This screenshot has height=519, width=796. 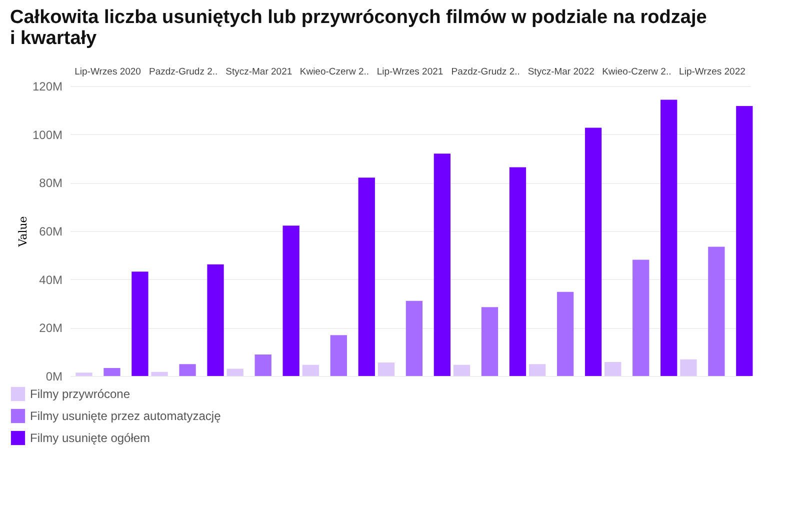 What do you see at coordinates (358, 28) in the screenshot?
I see `chart-title: Całkowita liczba usuniętych lub przywróconych filmów w podziale na rodzaje i kwartały` at bounding box center [358, 28].